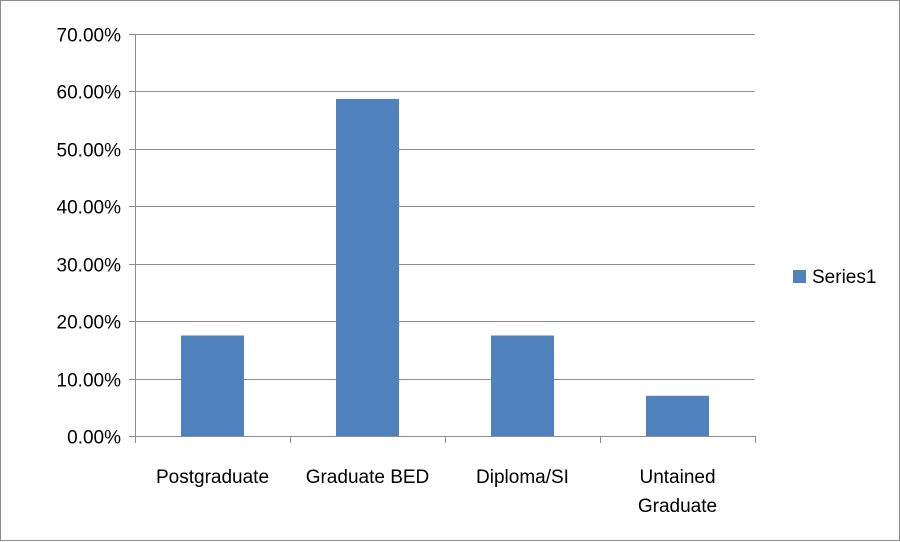 Image resolution: width=900 pixels, height=542 pixels. I want to click on y-tick-label: 40.00%, so click(89, 208).